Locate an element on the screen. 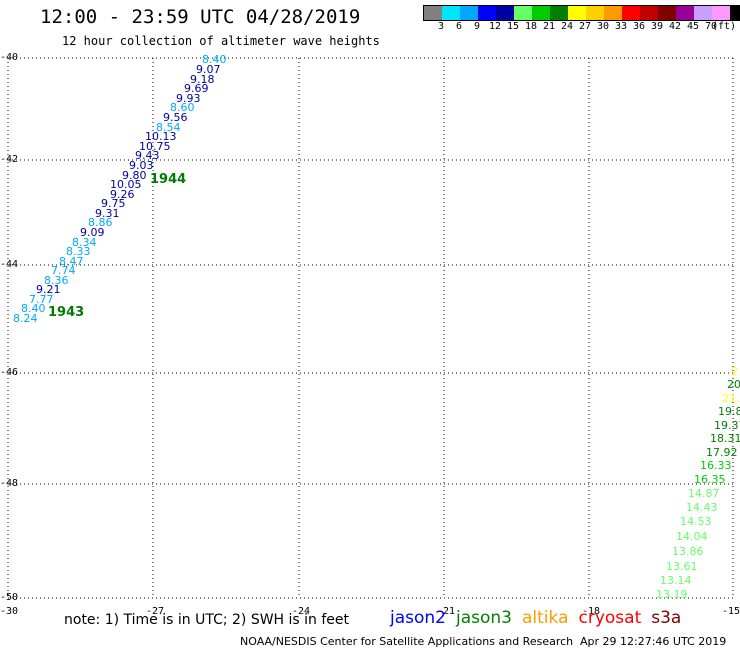 This screenshot has width=740, height=650. wave-height-value: 8.54 is located at coordinates (168, 127).